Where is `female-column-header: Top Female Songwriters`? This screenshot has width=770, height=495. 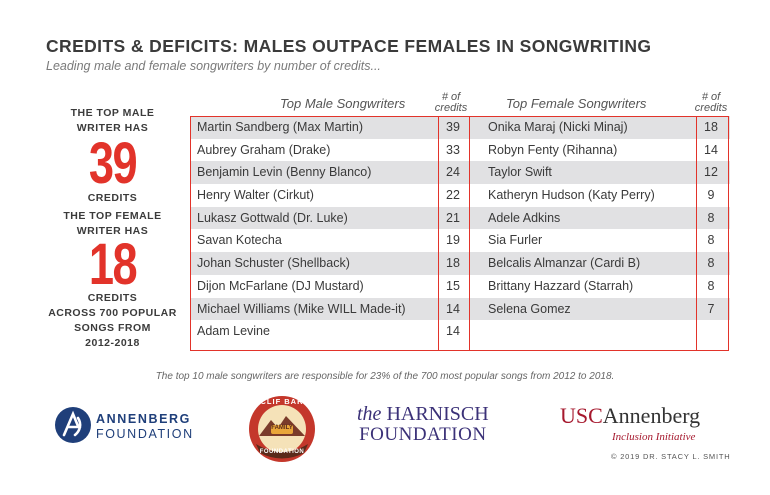 female-column-header: Top Female Songwriters is located at coordinates (576, 103).